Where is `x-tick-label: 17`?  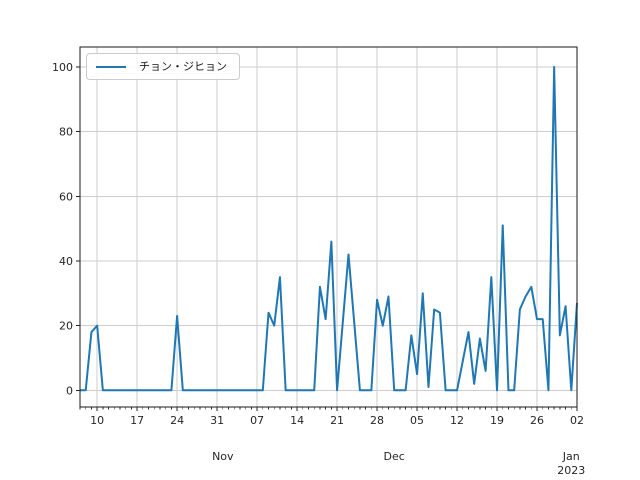
x-tick-label: 17 is located at coordinates (137, 420).